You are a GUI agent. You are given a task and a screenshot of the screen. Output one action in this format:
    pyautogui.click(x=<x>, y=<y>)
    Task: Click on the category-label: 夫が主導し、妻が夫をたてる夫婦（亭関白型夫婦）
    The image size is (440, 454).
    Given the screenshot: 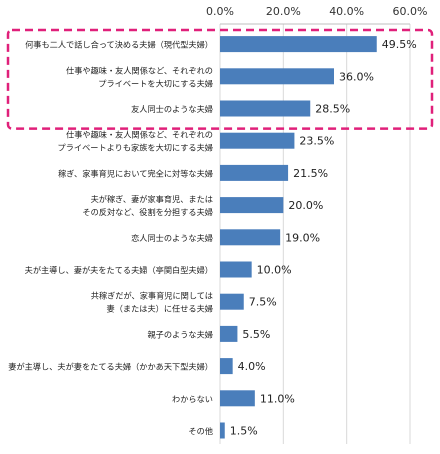 What is the action you would take?
    pyautogui.click(x=119, y=270)
    